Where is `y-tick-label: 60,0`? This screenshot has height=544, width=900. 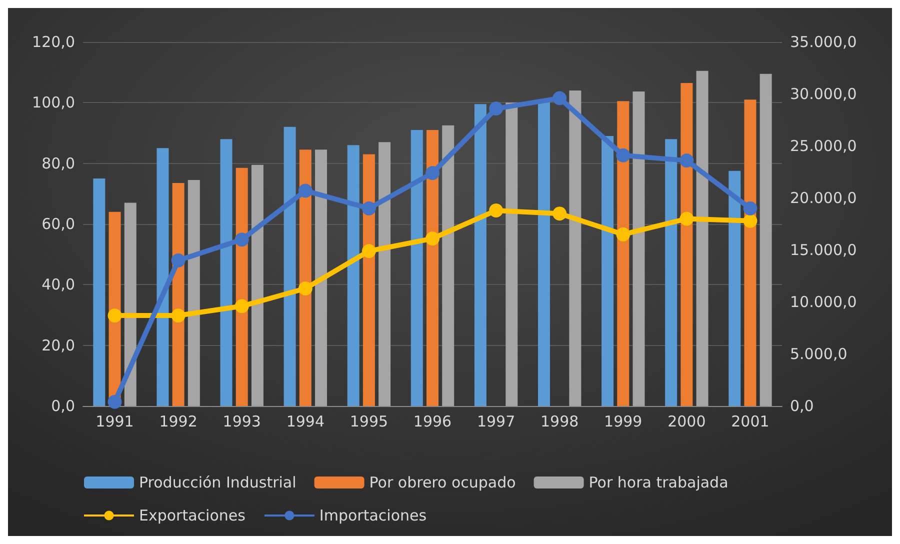
y-tick-label: 60,0 is located at coordinates (58, 224).